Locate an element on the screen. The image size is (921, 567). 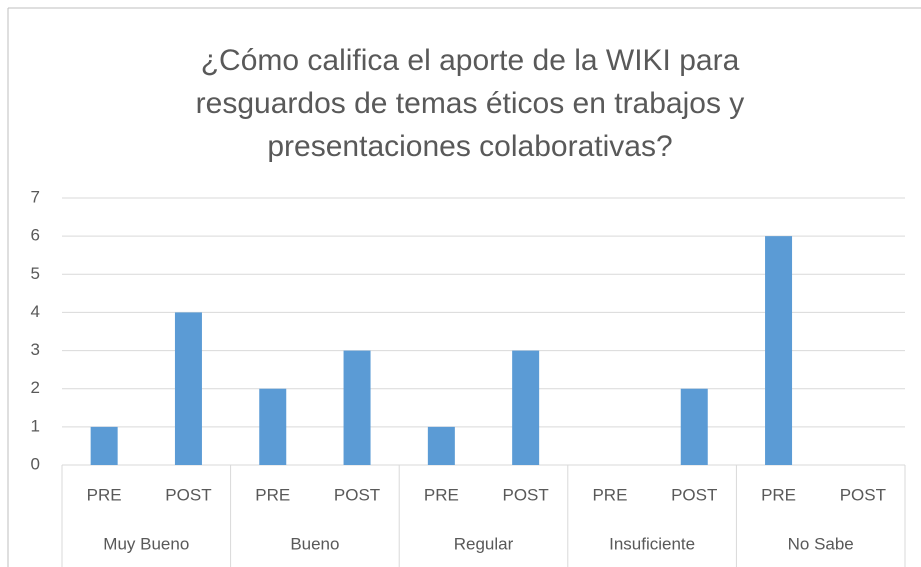
y-tick-label: 6 is located at coordinates (35, 235).